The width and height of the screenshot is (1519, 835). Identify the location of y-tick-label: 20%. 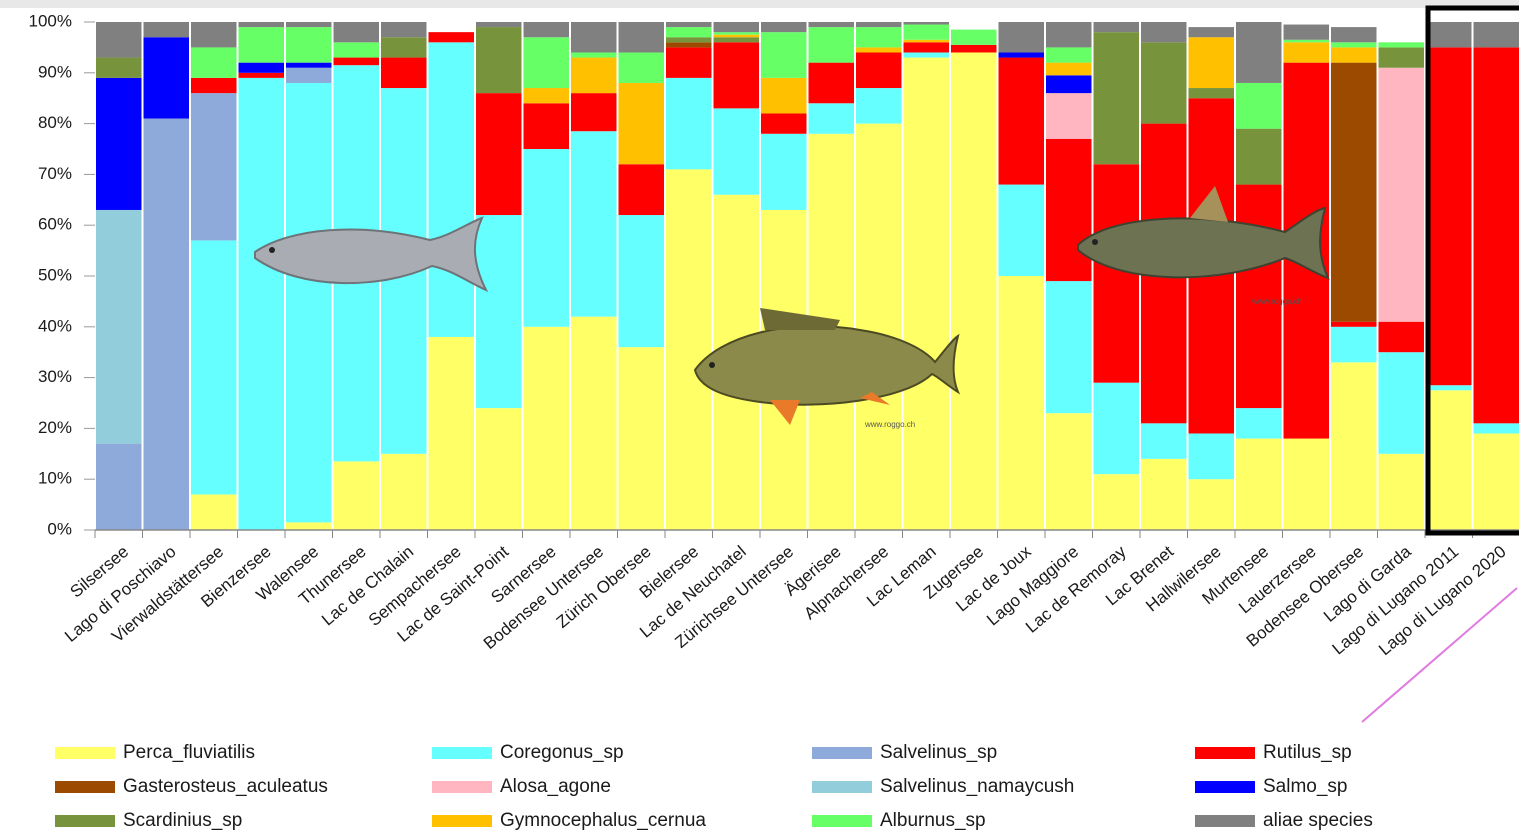
(55, 427).